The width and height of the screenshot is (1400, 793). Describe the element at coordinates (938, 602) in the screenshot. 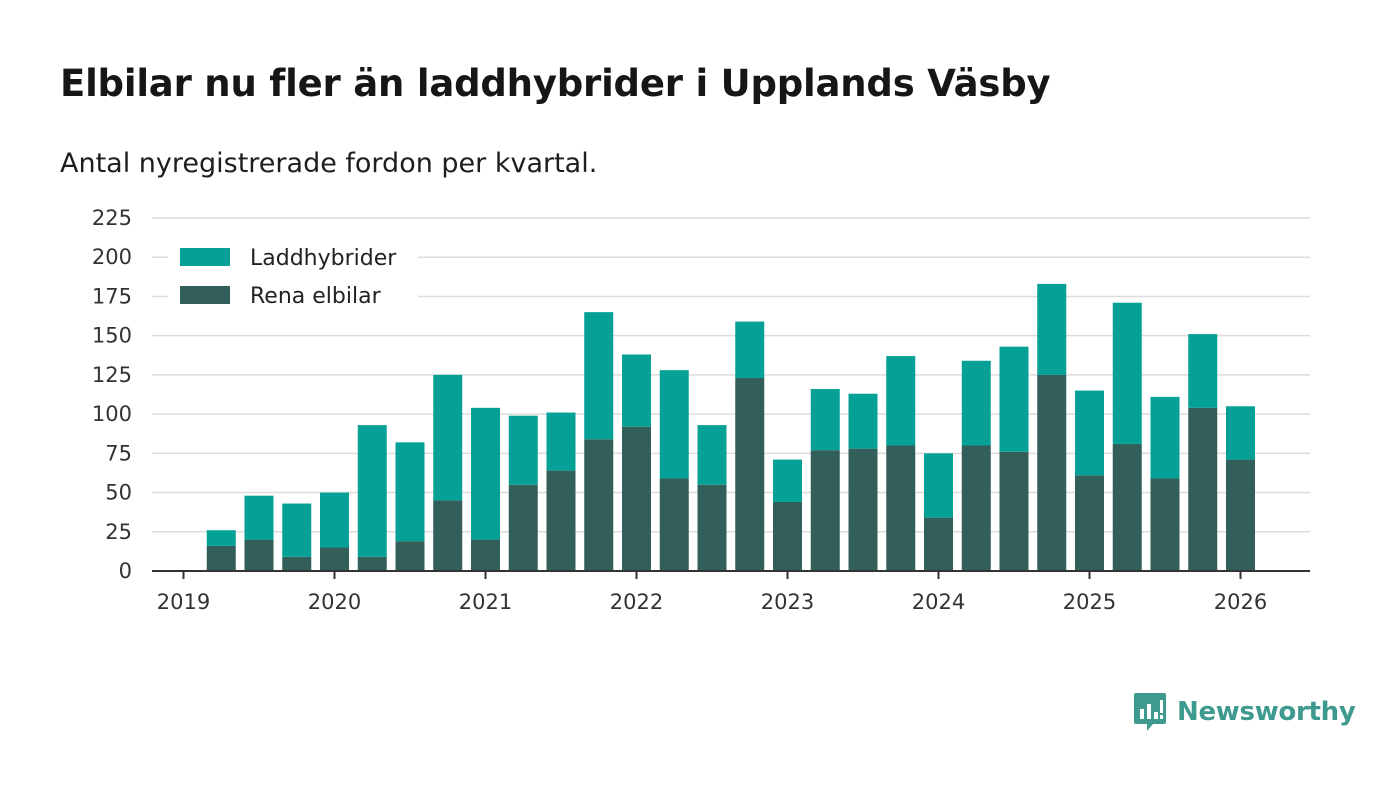

I see `x-tick-label: 2024` at that location.